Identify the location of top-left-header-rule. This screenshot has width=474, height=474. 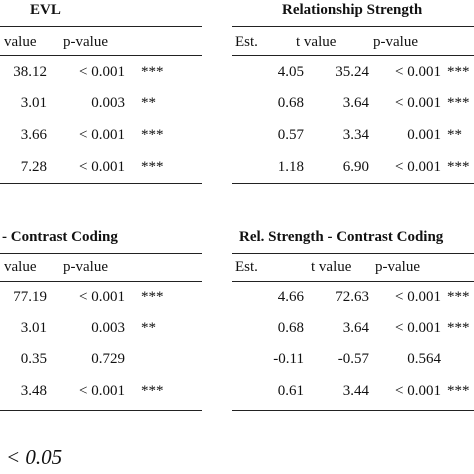
(101, 55).